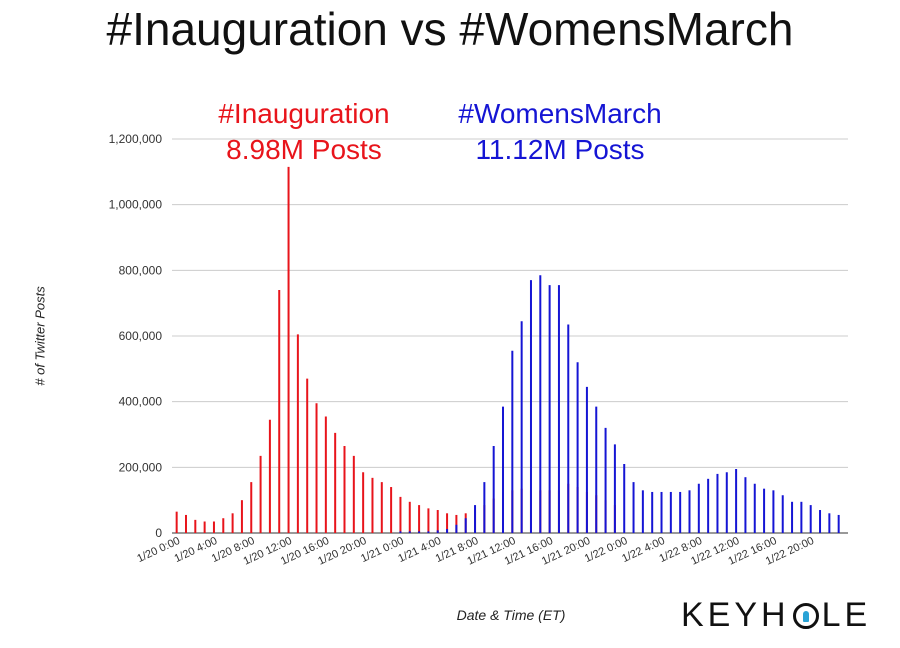 This screenshot has width=900, height=648. I want to click on logo-text-prefix: KEYH, so click(735, 615).